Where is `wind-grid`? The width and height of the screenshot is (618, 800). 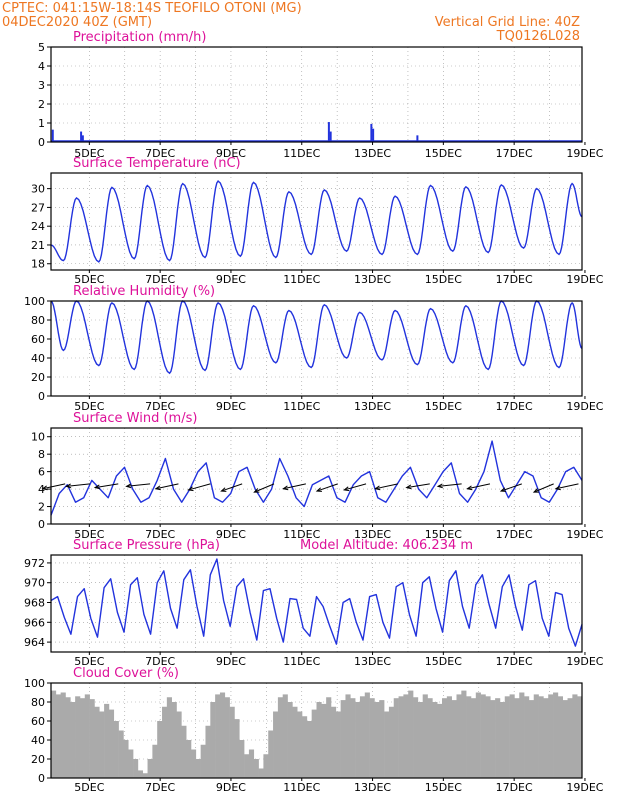 wind-grid is located at coordinates (316, 476).